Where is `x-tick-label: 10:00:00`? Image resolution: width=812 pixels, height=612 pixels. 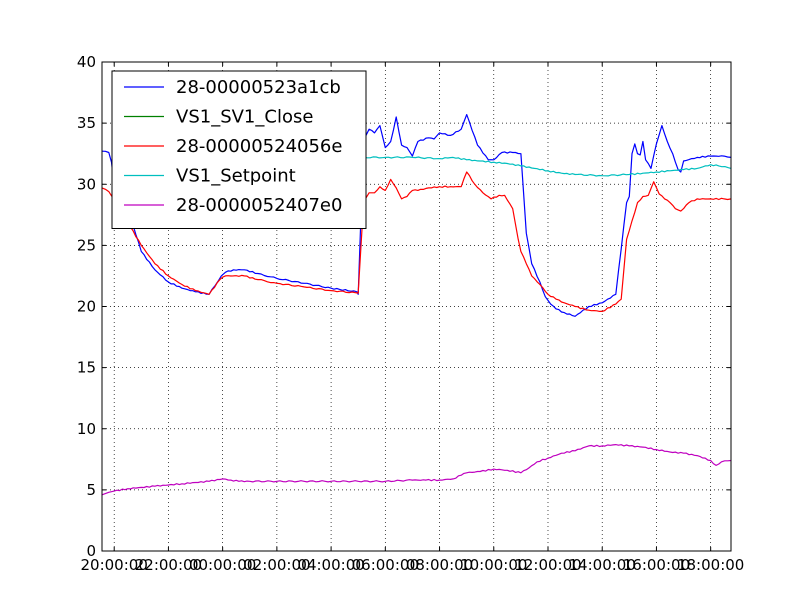 x-tick-label: 10:00:00 is located at coordinates (493, 565).